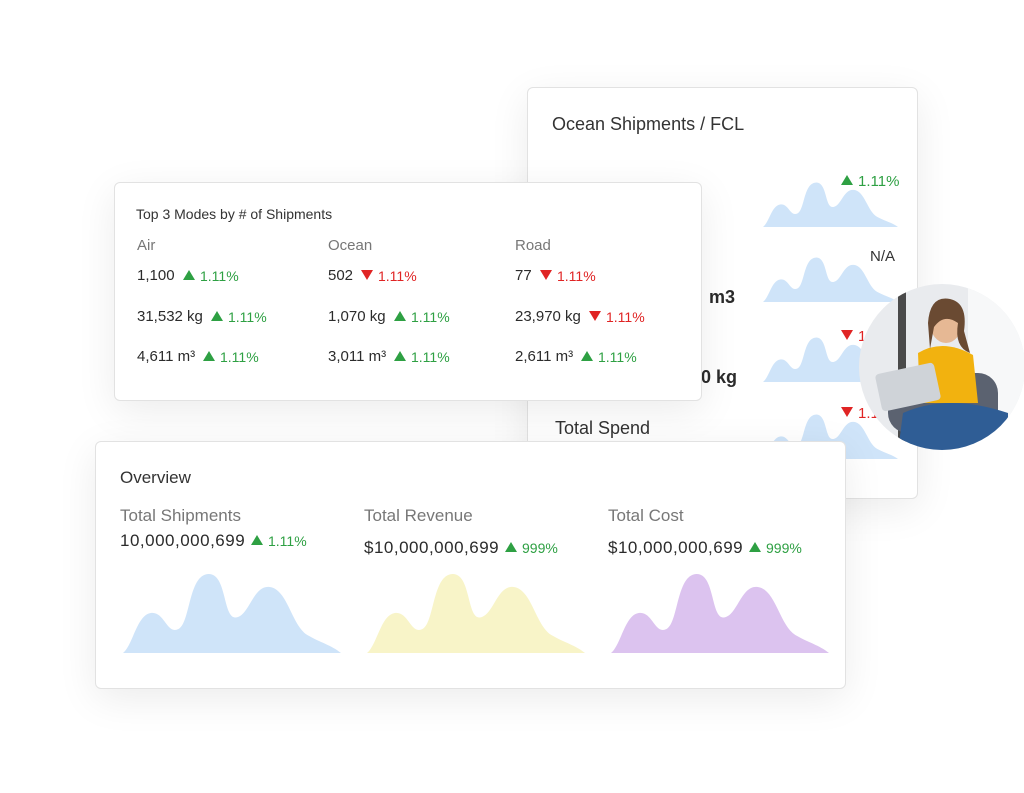 The width and height of the screenshot is (1024, 793). What do you see at coordinates (357, 356) in the screenshot?
I see `mode-value: 3,011 m³` at bounding box center [357, 356].